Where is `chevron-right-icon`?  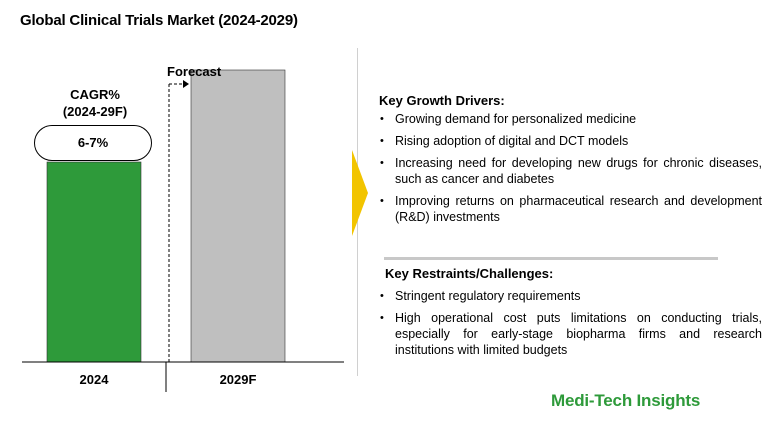
chevron-right-icon is located at coordinates (360, 193).